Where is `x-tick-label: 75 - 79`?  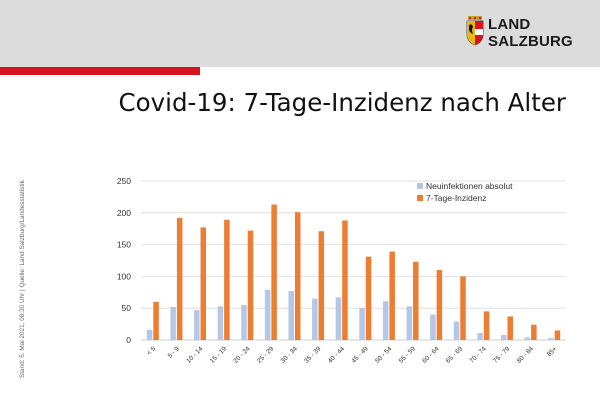 x-tick-label: 75 - 79 is located at coordinates (502, 355).